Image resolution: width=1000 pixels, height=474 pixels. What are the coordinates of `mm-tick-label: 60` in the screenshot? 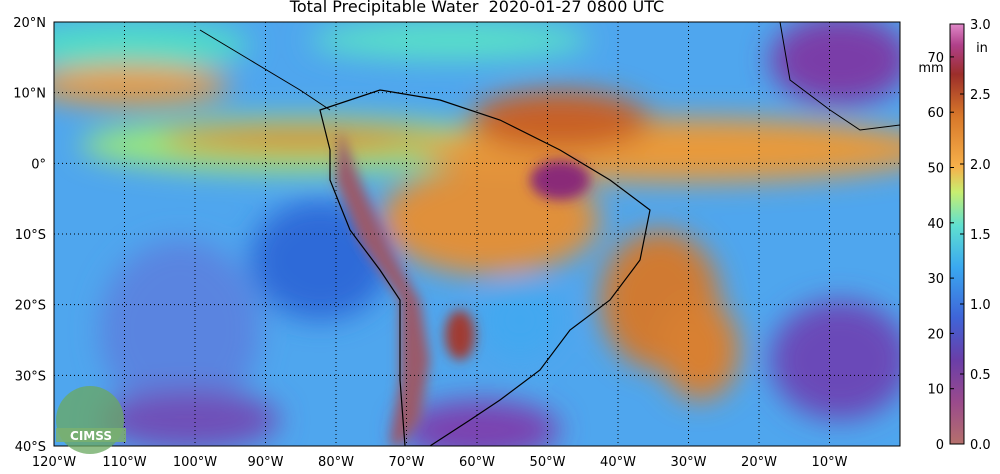 It's located at (935, 113).